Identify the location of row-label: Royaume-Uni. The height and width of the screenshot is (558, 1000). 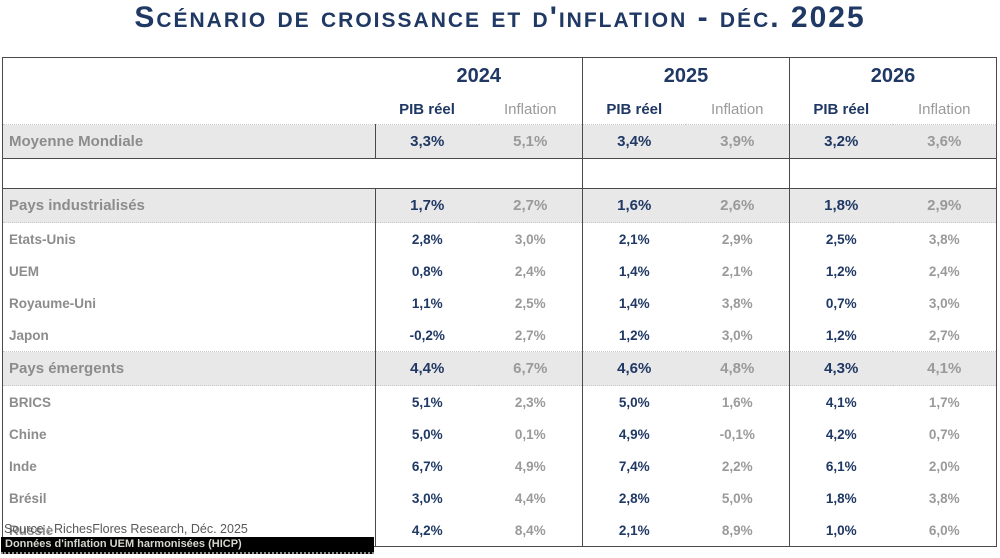
(53, 303).